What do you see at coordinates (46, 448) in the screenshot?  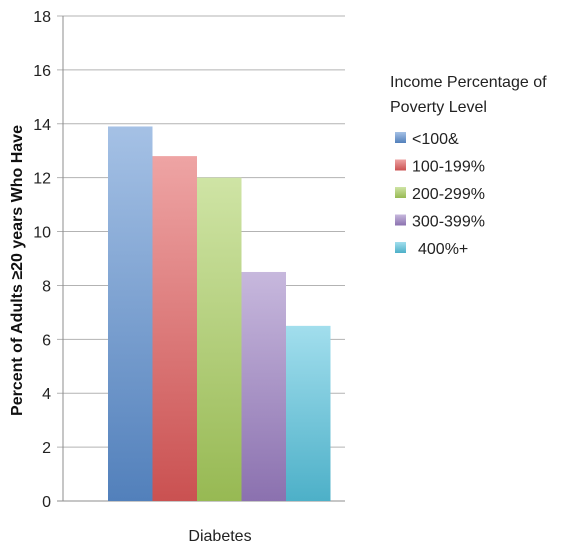 I see `y-tick-label: 2` at bounding box center [46, 448].